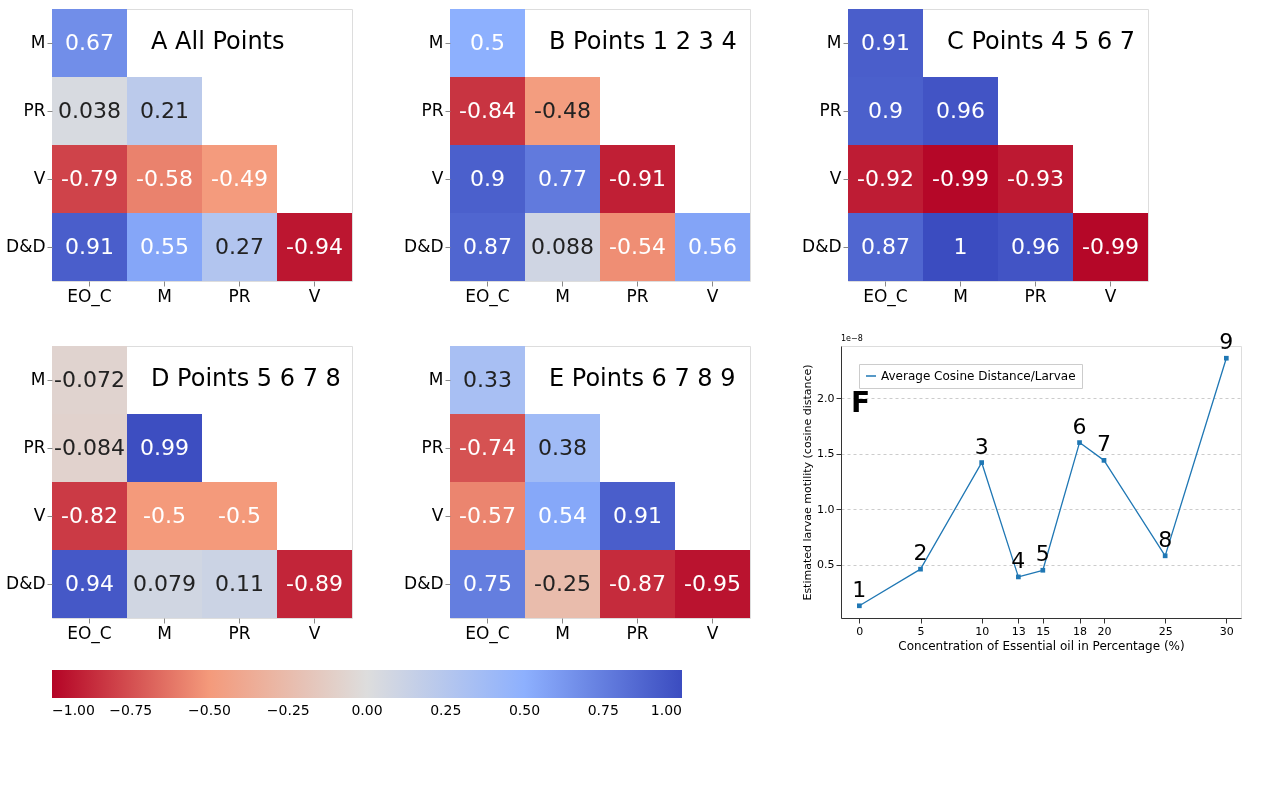 Image resolution: width=1268 pixels, height=785 pixels. What do you see at coordinates (288, 710) in the screenshot?
I see `color-bar-label: −0.25` at bounding box center [288, 710].